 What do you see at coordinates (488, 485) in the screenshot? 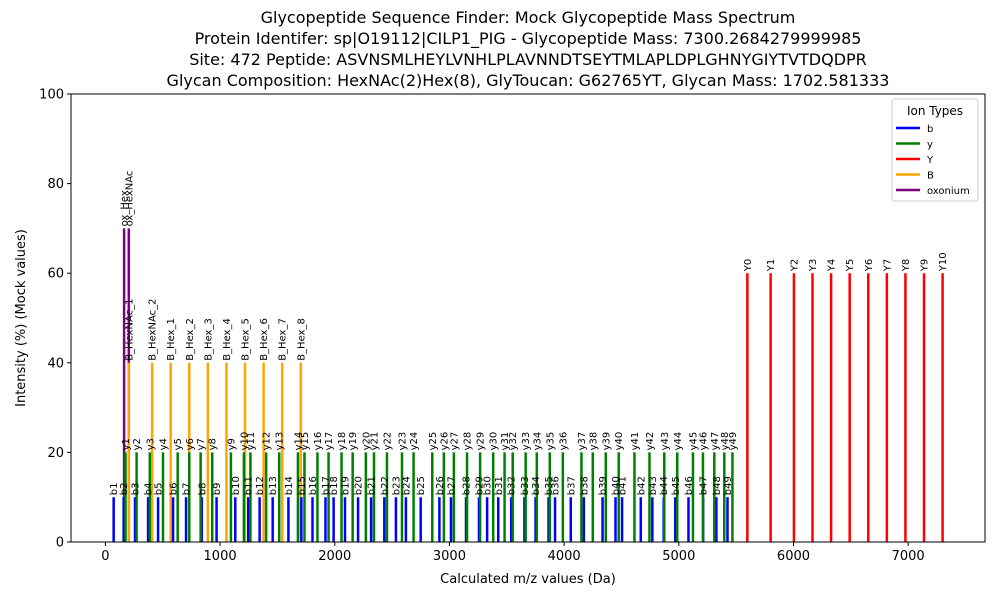
I see `peak-label: b30` at bounding box center [488, 485].